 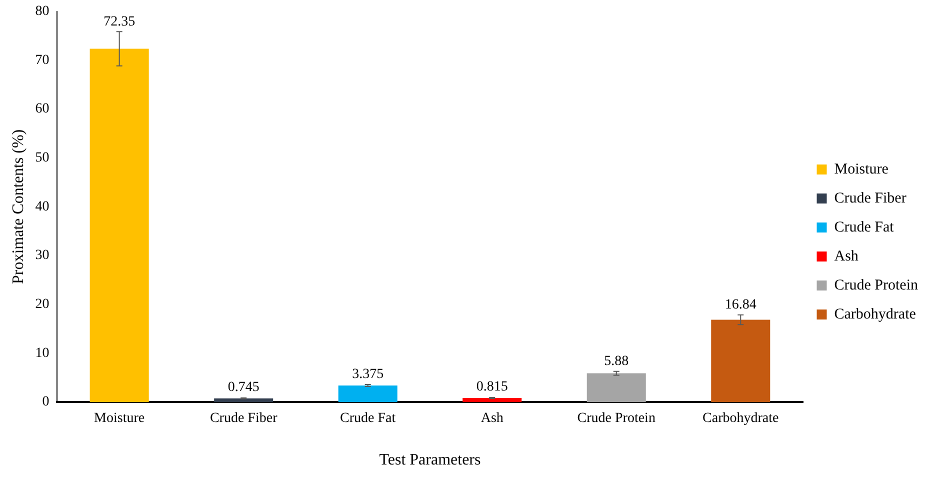 I want to click on y-tick-label: 50, so click(x=42, y=158).